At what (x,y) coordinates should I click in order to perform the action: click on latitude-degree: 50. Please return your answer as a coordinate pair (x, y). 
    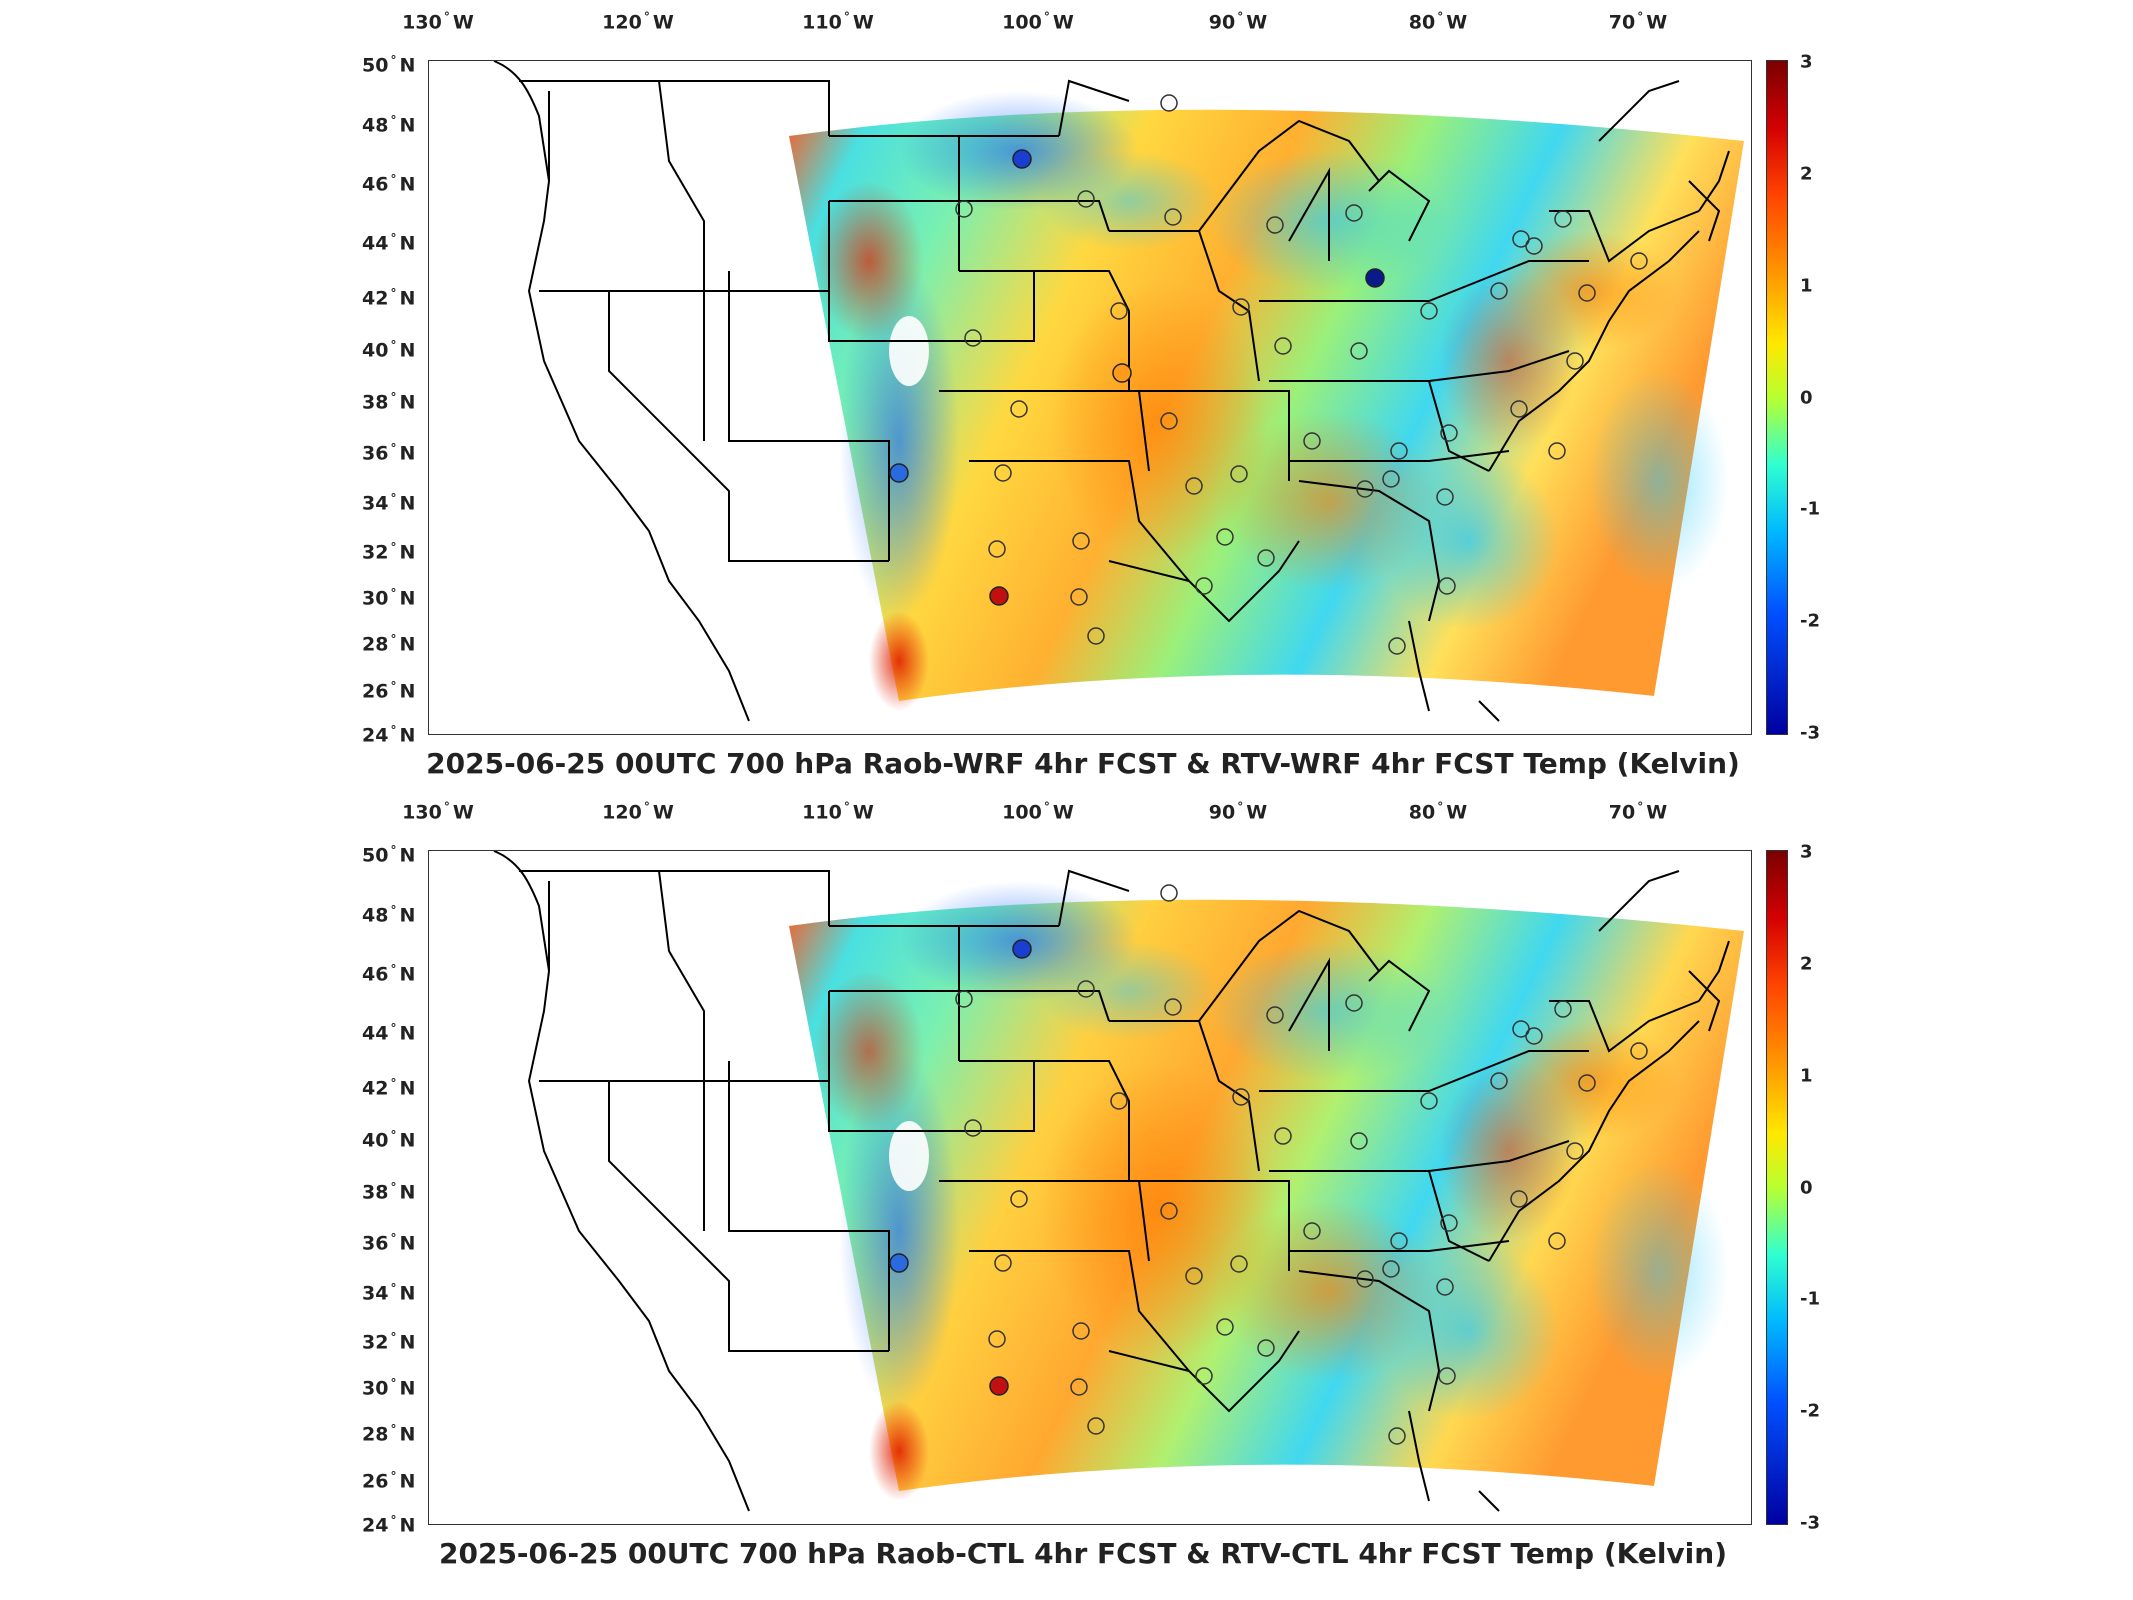
    Looking at the image, I should click on (375, 855).